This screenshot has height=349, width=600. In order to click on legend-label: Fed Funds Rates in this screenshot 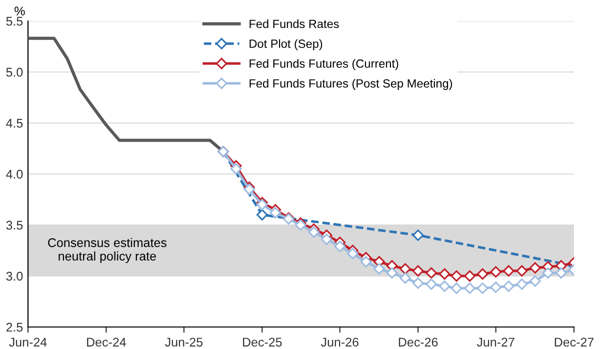, I will do `click(294, 23)`.